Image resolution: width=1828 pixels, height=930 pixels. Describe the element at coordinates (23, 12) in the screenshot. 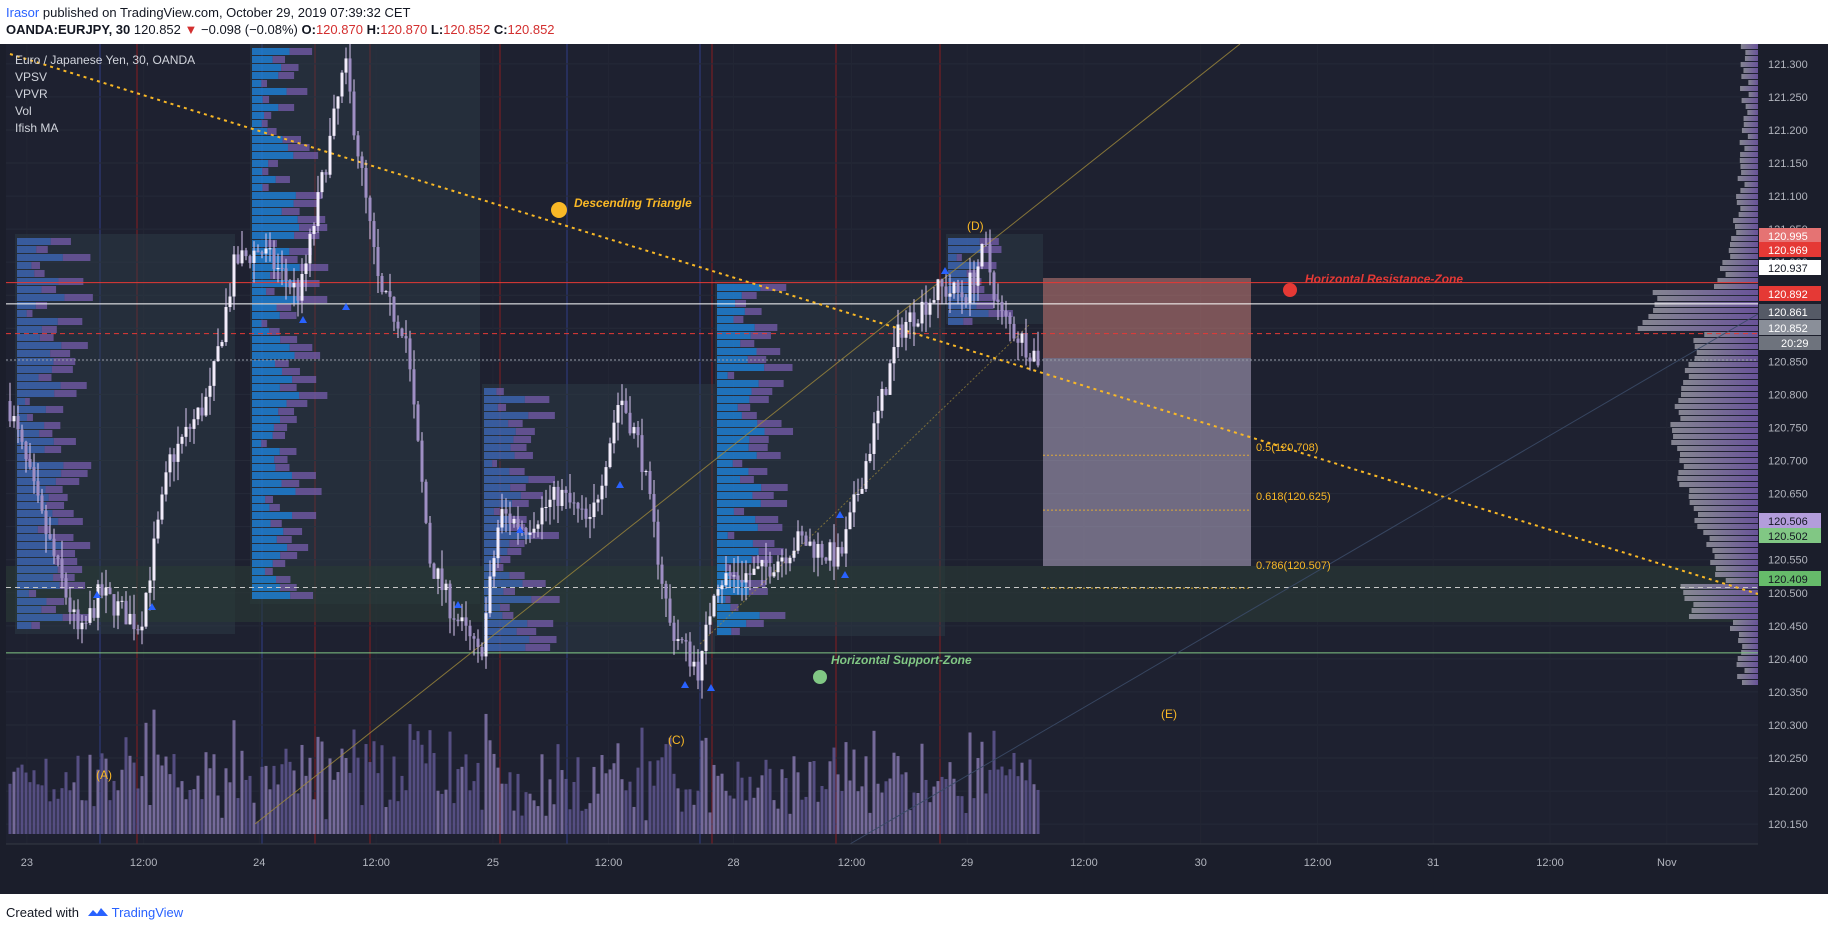

I see `author-link: Irasor` at that location.